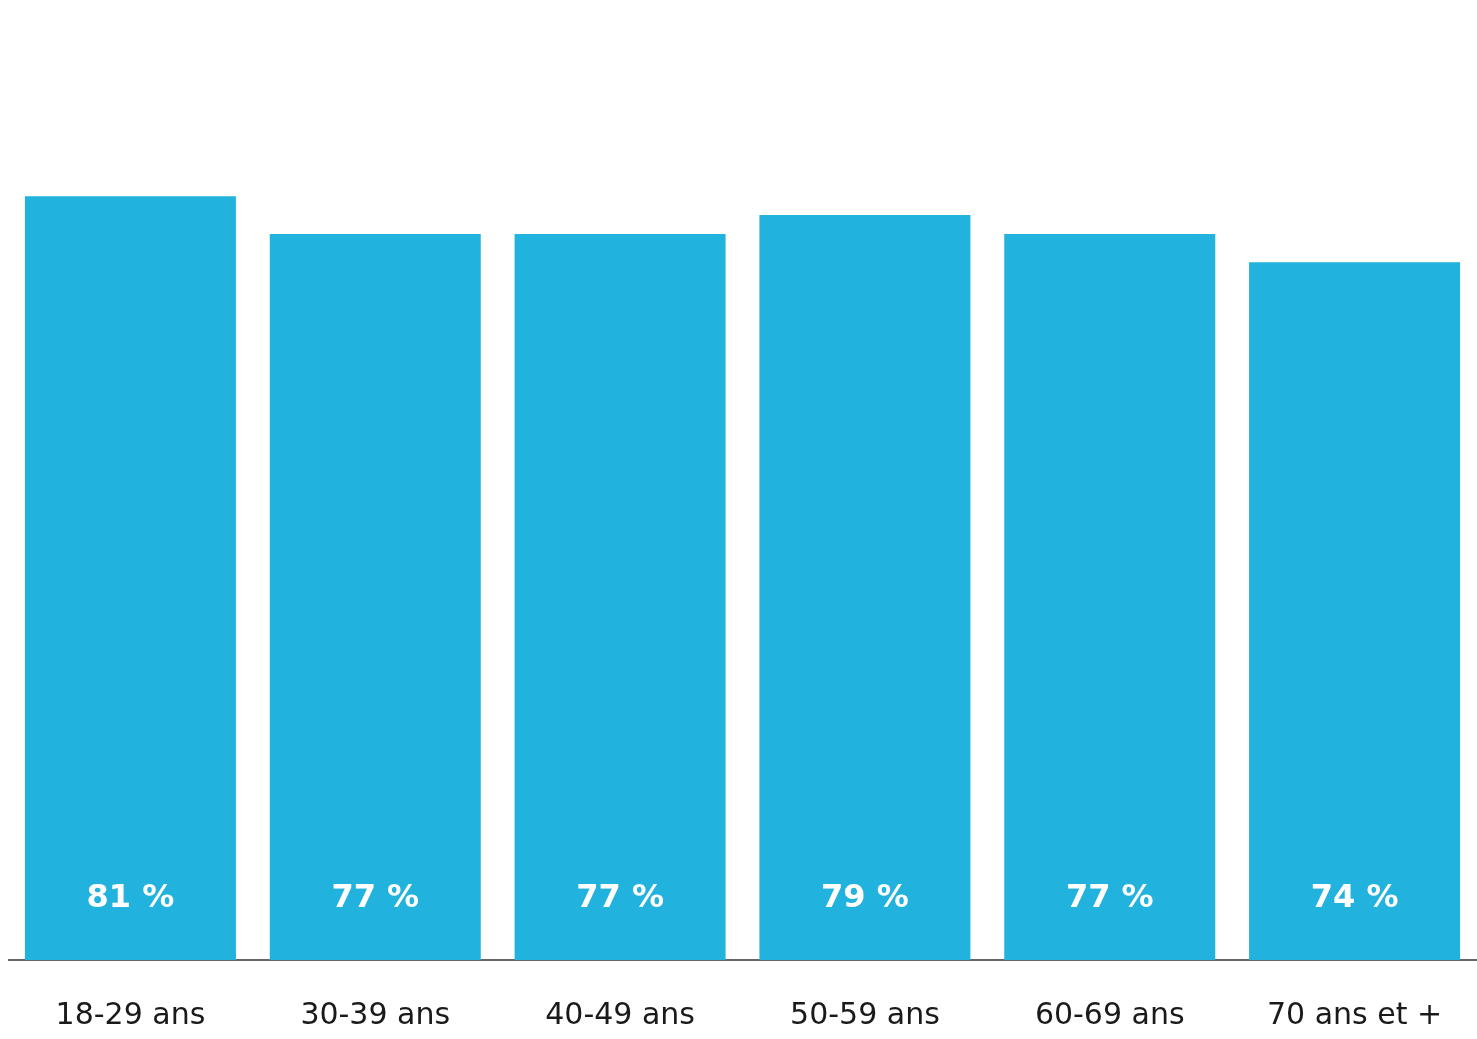 This screenshot has width=1477, height=1039. What do you see at coordinates (865, 1013) in the screenshot?
I see `x-tick-label: 50-59 ans` at bounding box center [865, 1013].